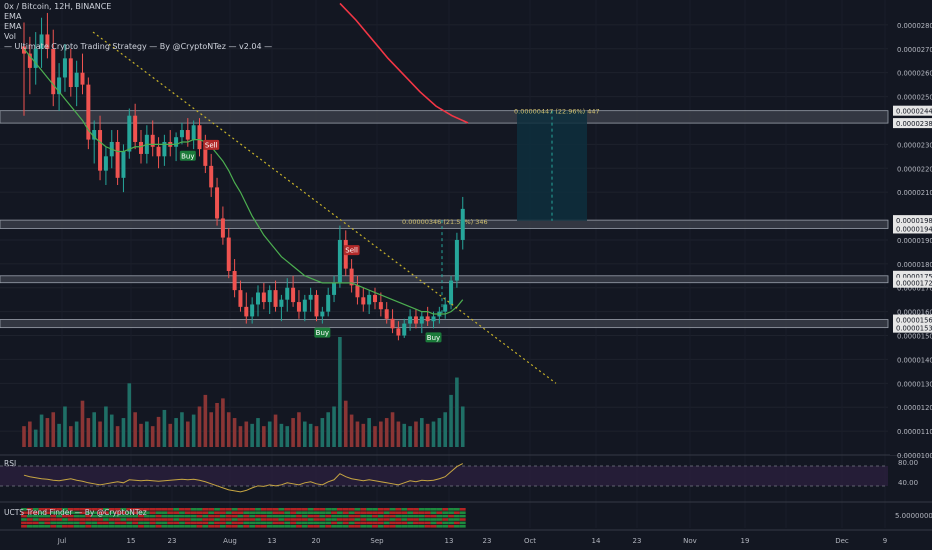 This screenshot has width=932, height=550. Describe the element at coordinates (243, 392) in the screenshot. I see `volume-bars` at that location.